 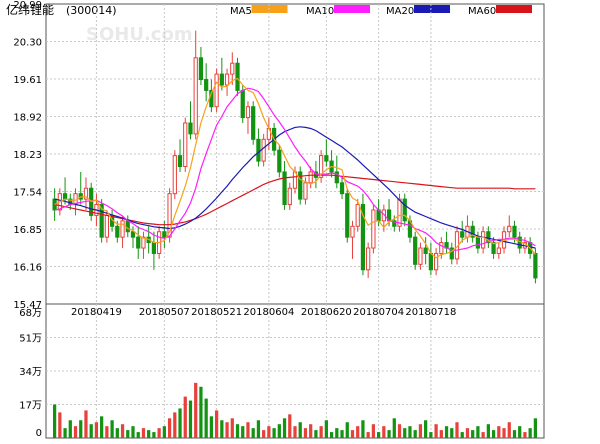 I want to click on legend-label-ma60: MA60, so click(x=482, y=11).